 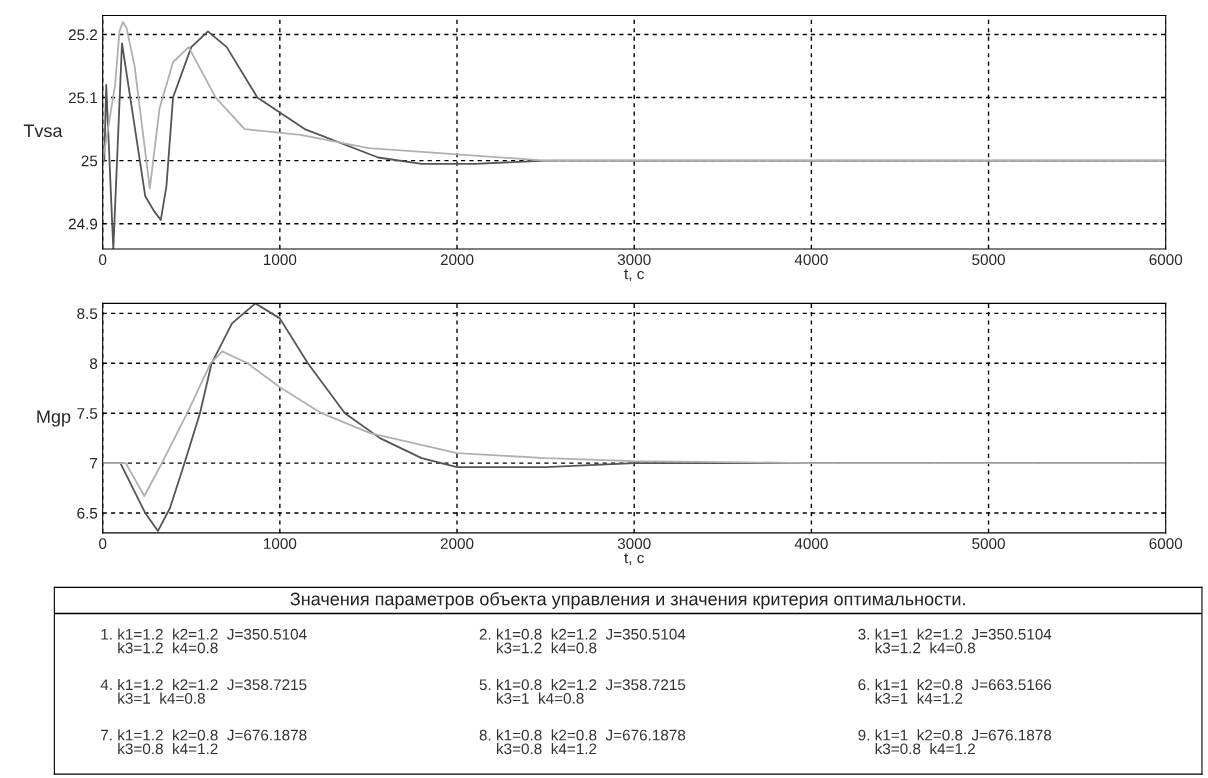 I want to click on text: Значения параметров объекта управления и значения критерия оптимальности., so click(x=627, y=600).